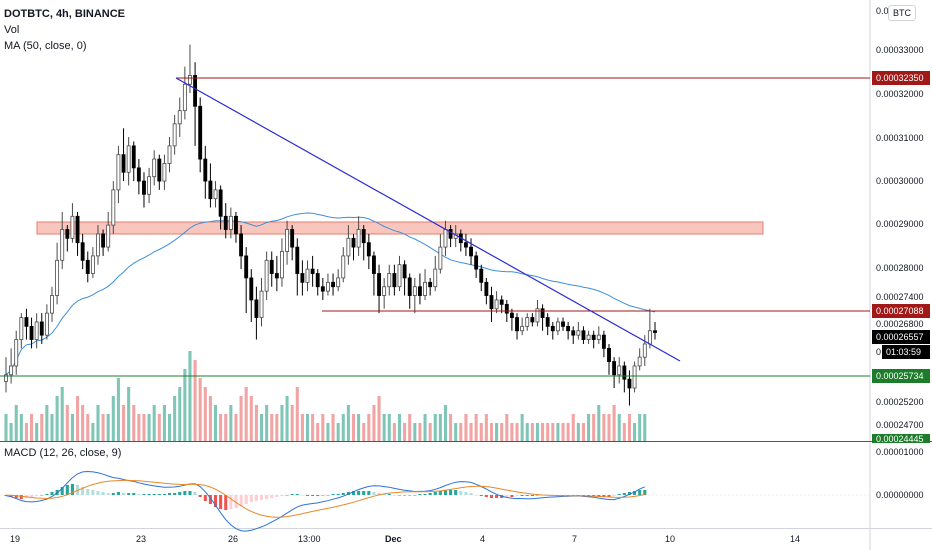 This screenshot has width=932, height=550. What do you see at coordinates (900, 452) in the screenshot?
I see `macd-axis-tick-top: 0.00001000` at bounding box center [900, 452].